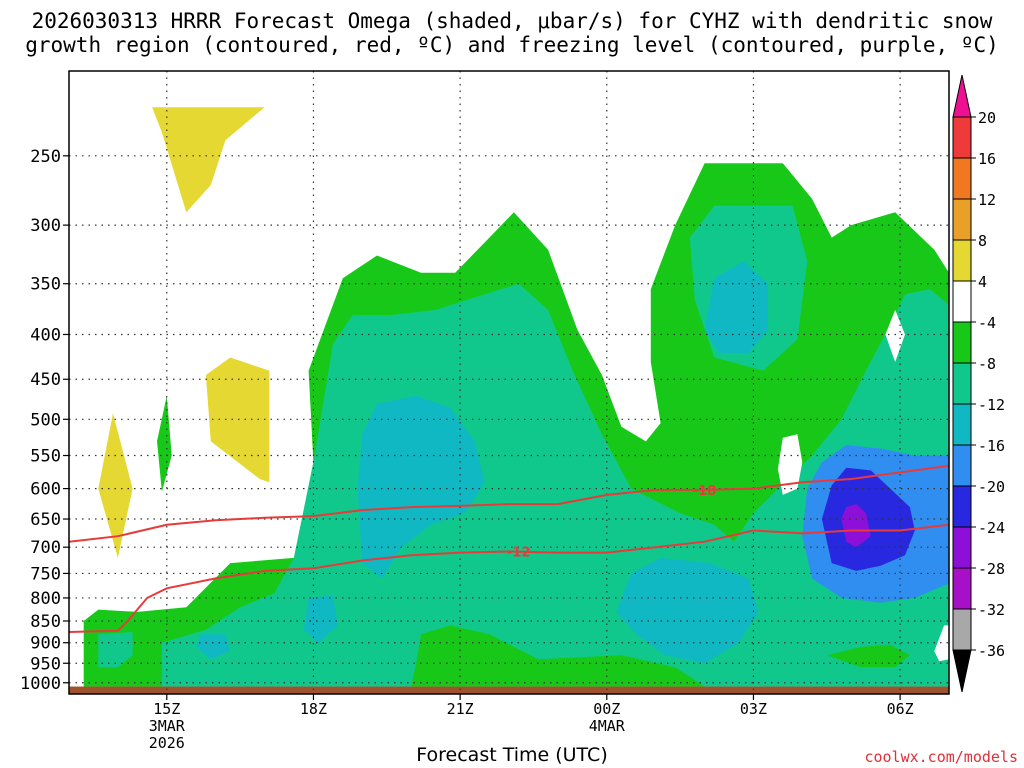 This screenshot has height=768, width=1024. Describe the element at coordinates (45, 285) in the screenshot. I see `y-tick-label-350: 350` at that location.